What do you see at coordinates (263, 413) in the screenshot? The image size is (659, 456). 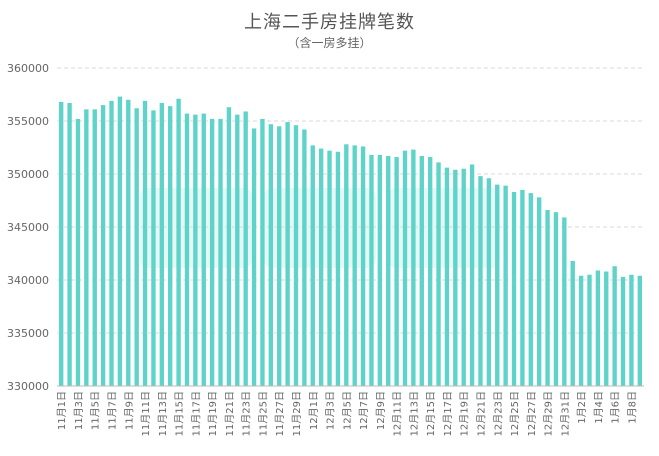 I see `x-tick-label: 11月25日` at bounding box center [263, 413].